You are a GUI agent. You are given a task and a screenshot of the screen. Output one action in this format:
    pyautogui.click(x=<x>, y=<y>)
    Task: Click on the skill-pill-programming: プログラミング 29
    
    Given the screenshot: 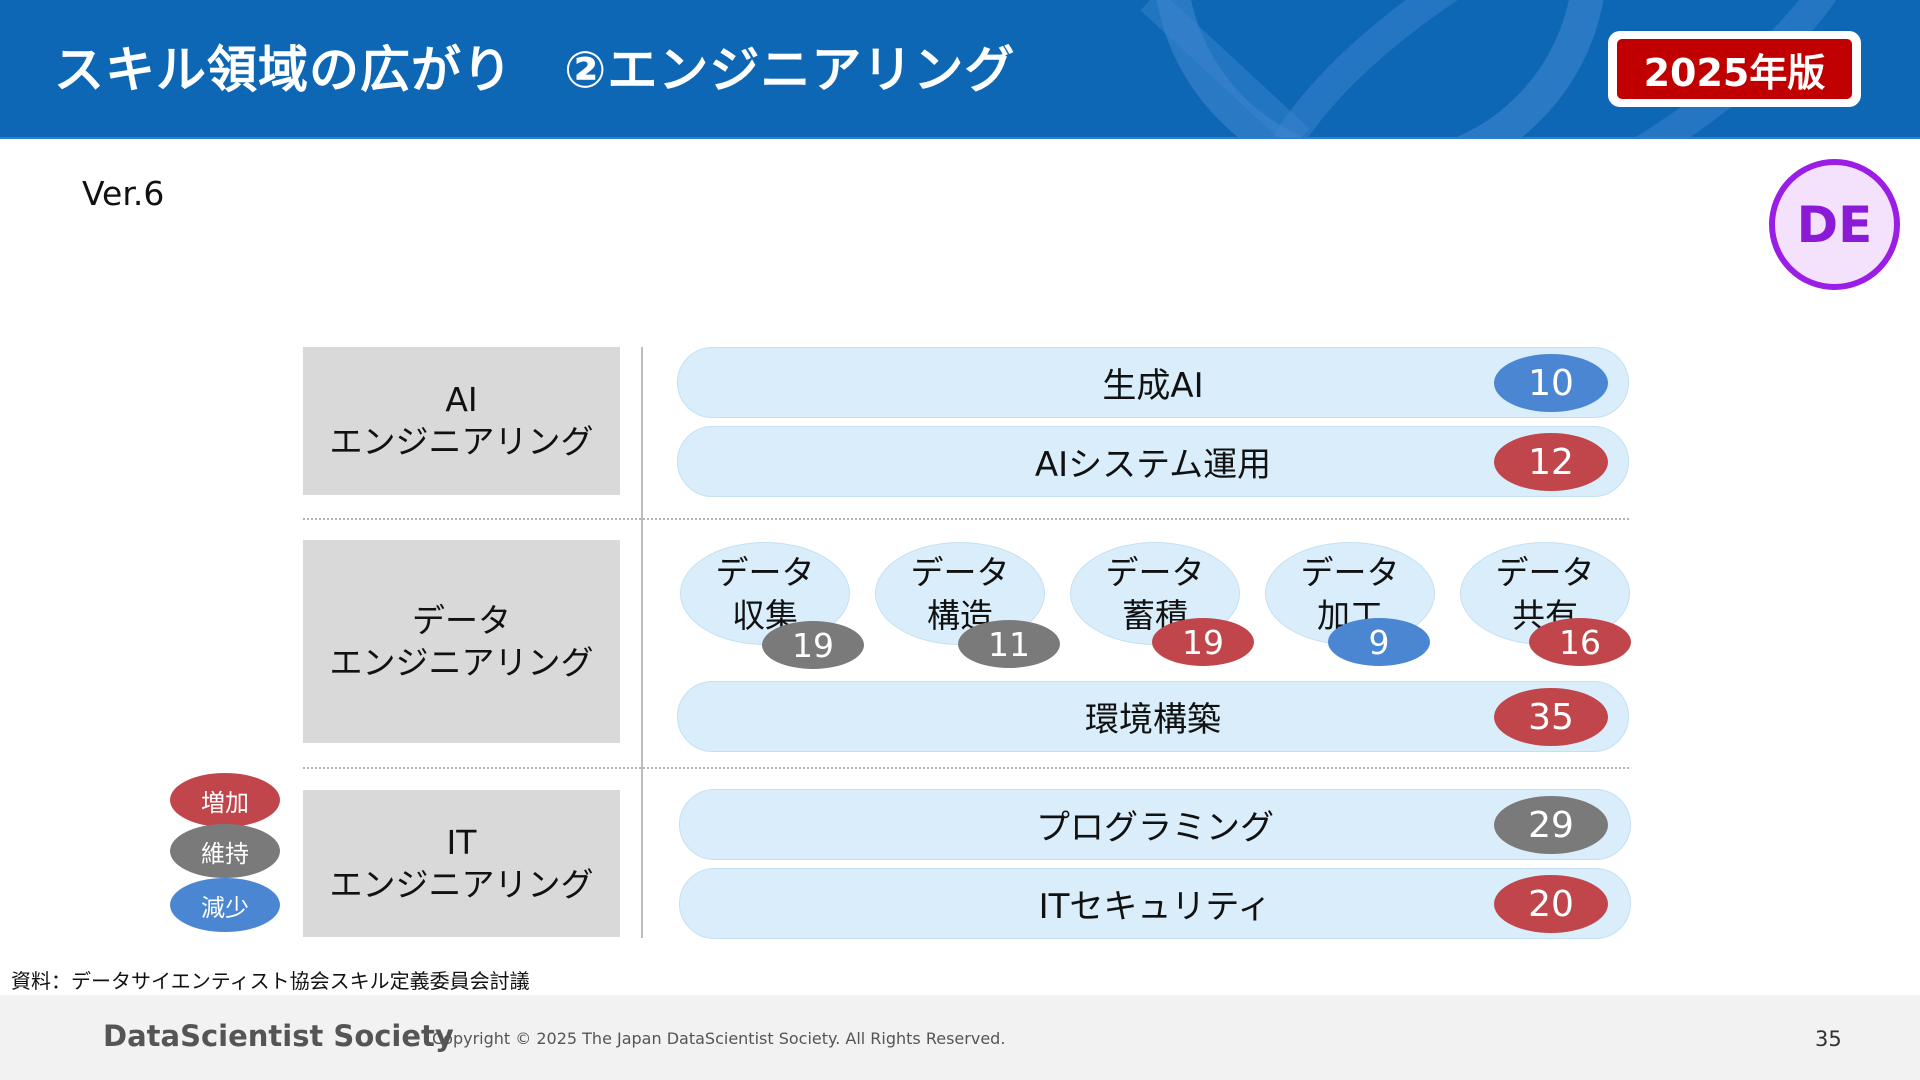 What is the action you would take?
    pyautogui.click(x=1155, y=824)
    